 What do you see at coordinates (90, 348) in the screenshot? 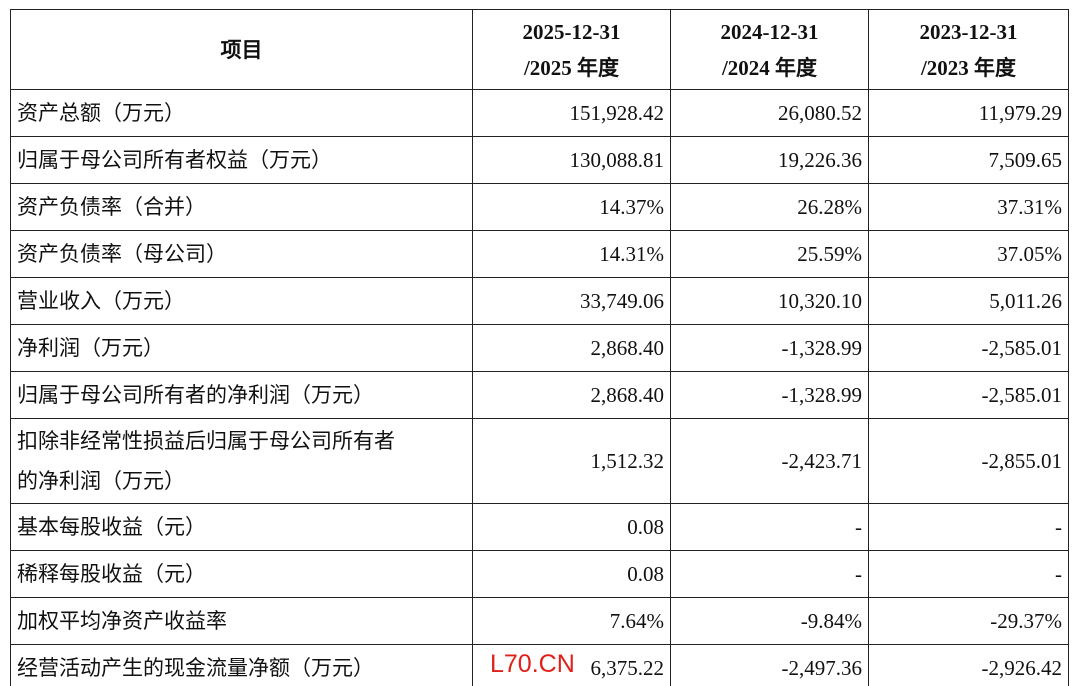
I see `label-line: 净利润（万元）` at bounding box center [90, 348].